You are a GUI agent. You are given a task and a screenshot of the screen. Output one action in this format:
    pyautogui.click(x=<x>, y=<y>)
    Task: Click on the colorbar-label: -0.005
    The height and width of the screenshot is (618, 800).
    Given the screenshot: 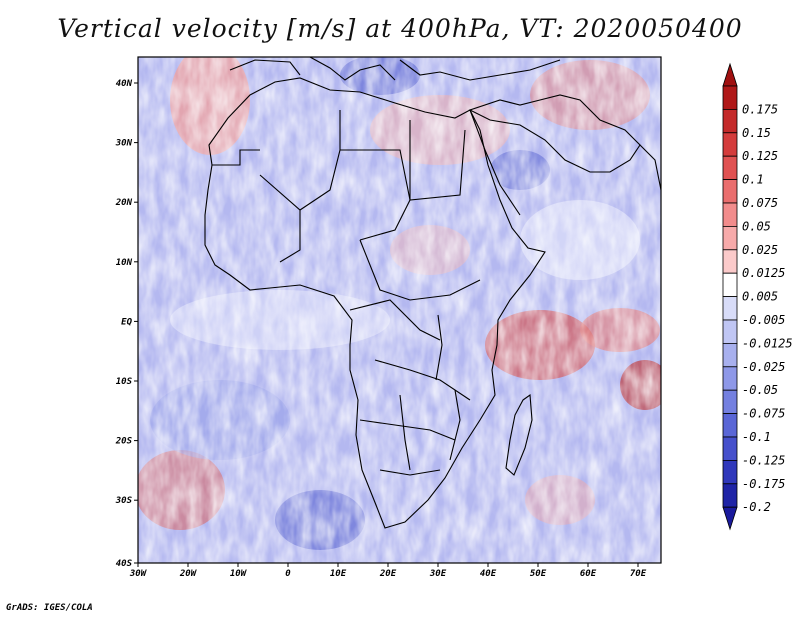 What is the action you would take?
    pyautogui.click(x=763, y=320)
    